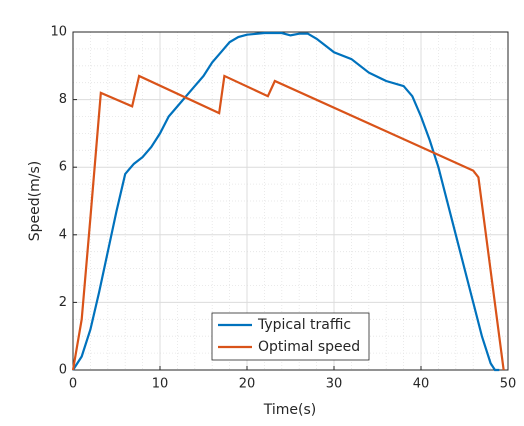 This screenshot has height=426, width=524. Describe the element at coordinates (304, 325) in the screenshot. I see `legend-label: Typical traffic` at that location.